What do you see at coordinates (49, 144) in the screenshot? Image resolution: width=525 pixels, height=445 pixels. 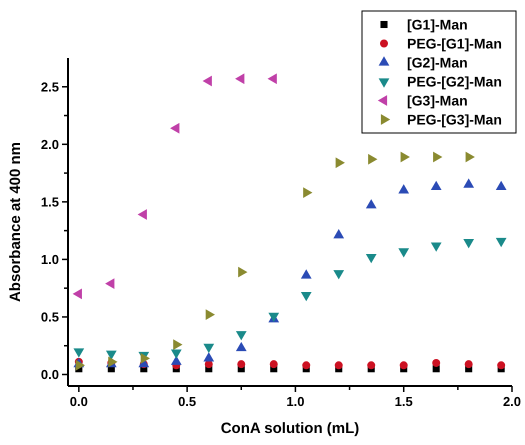 I see `y-tick-label: 2.0` at bounding box center [49, 144].